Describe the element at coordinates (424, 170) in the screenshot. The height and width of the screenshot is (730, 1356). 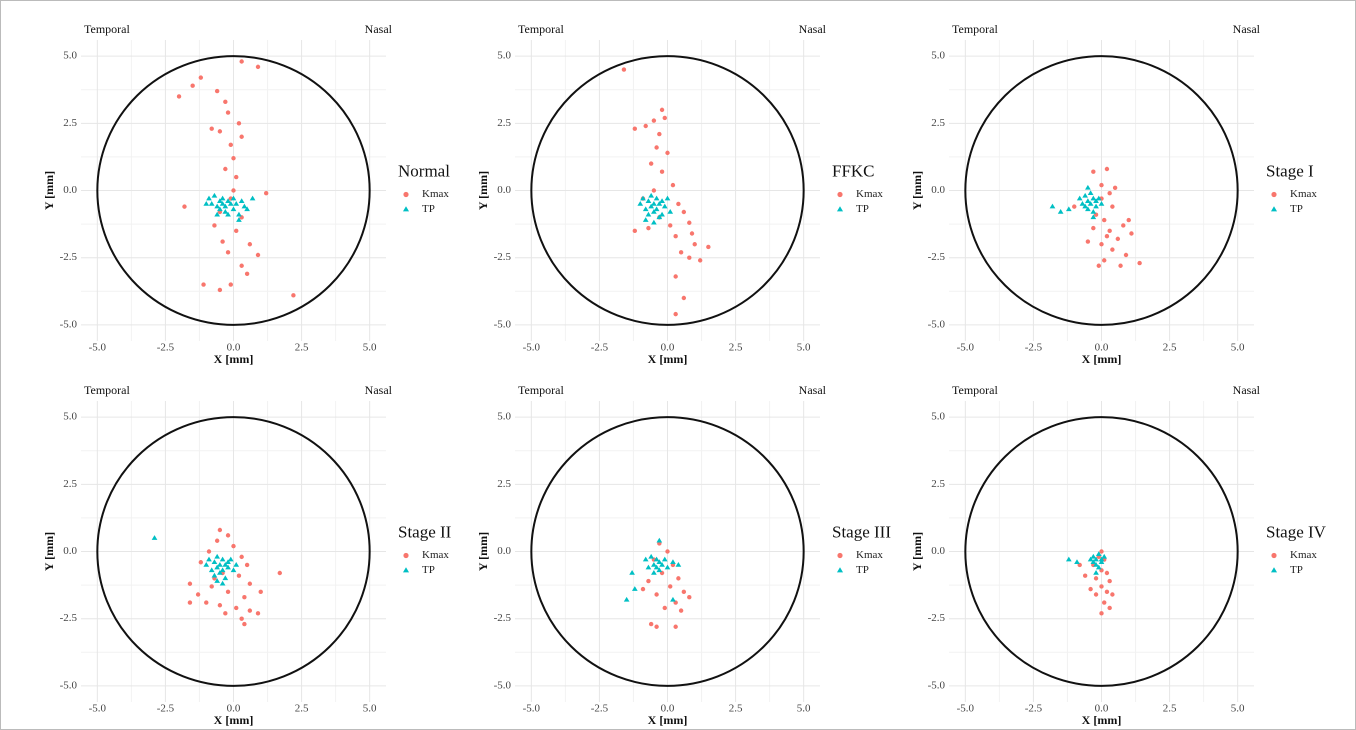
I see `legend-title: Normal` at that location.